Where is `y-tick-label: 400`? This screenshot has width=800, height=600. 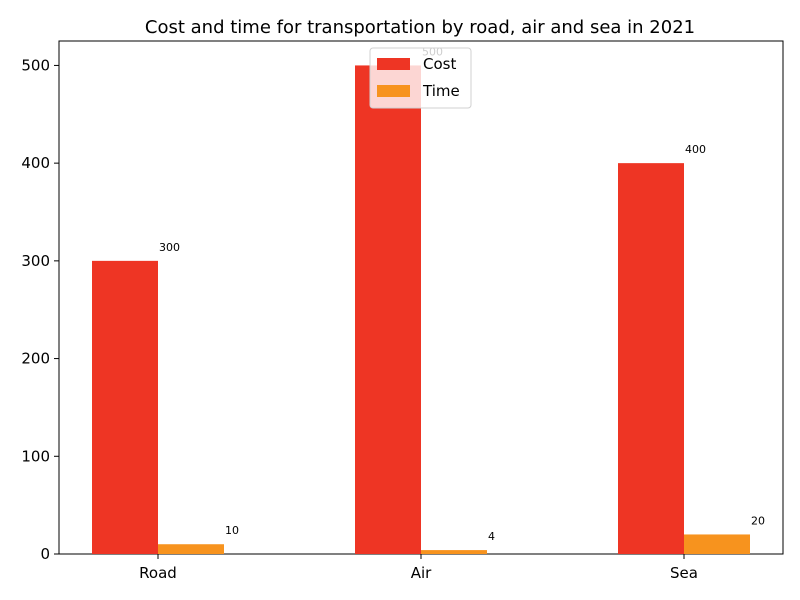 y-tick-label: 400 is located at coordinates (35, 163).